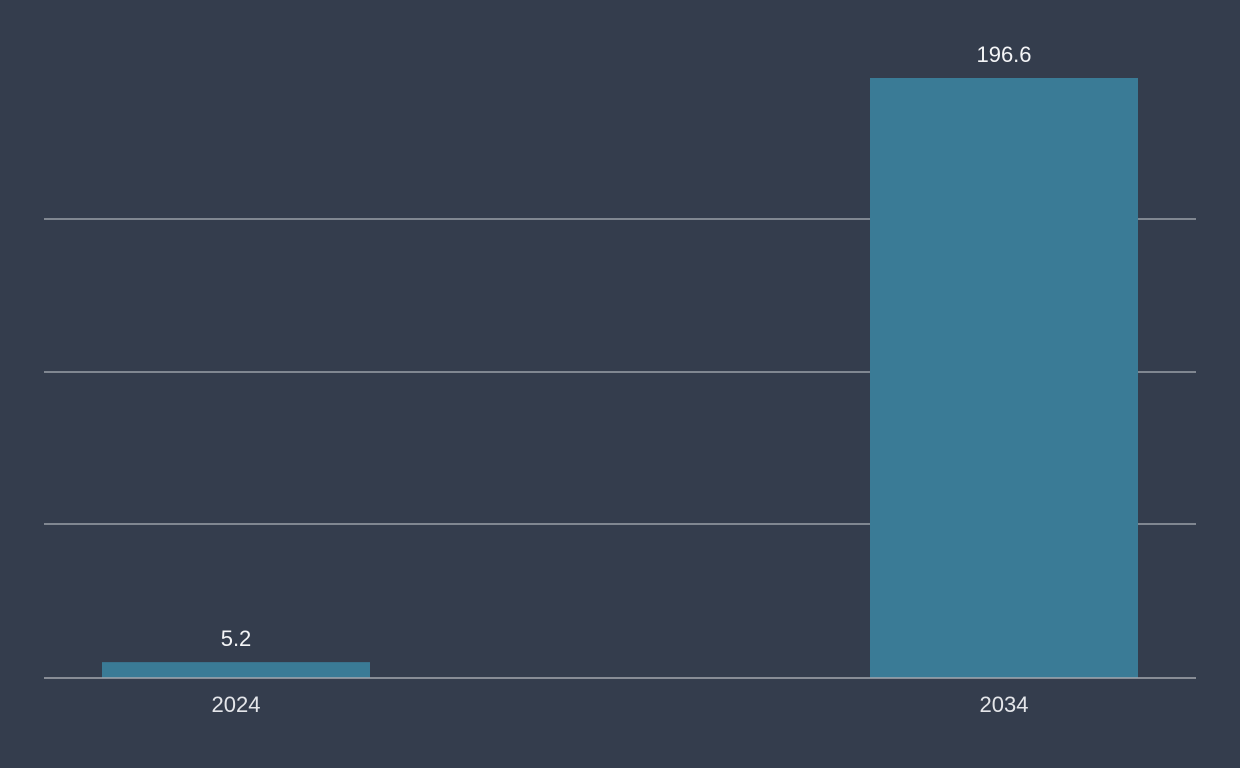 The height and width of the screenshot is (768, 1240). I want to click on value-label-2034: 196.6, so click(1003, 54).